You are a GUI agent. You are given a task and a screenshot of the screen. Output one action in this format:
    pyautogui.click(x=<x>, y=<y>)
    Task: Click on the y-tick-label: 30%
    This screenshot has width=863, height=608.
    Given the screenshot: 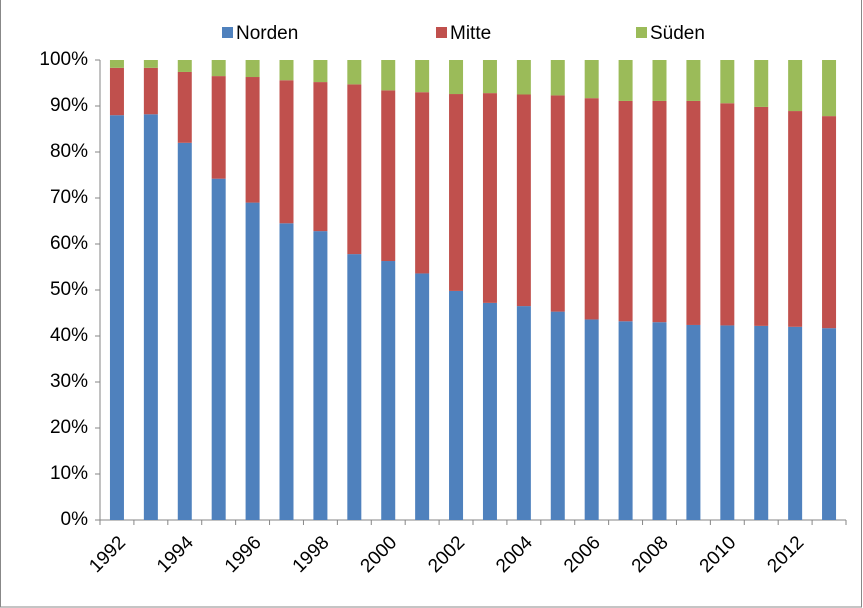 What is the action you would take?
    pyautogui.click(x=69, y=381)
    